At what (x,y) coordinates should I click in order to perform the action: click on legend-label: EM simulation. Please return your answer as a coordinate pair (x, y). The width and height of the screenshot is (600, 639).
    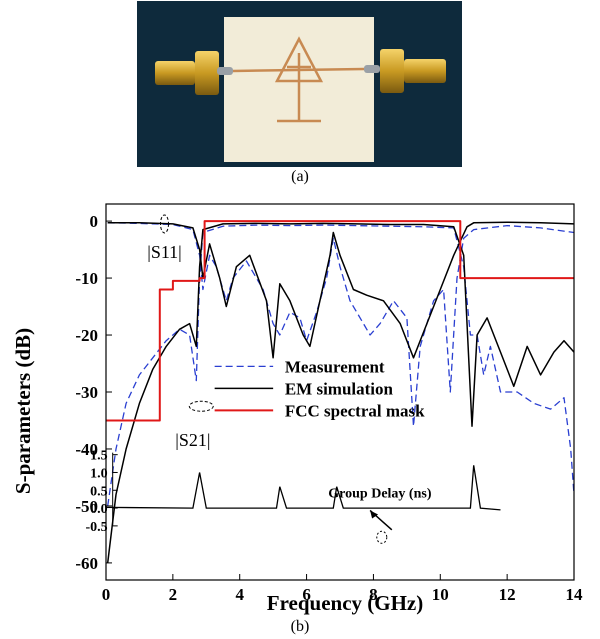
    Looking at the image, I should click on (339, 388).